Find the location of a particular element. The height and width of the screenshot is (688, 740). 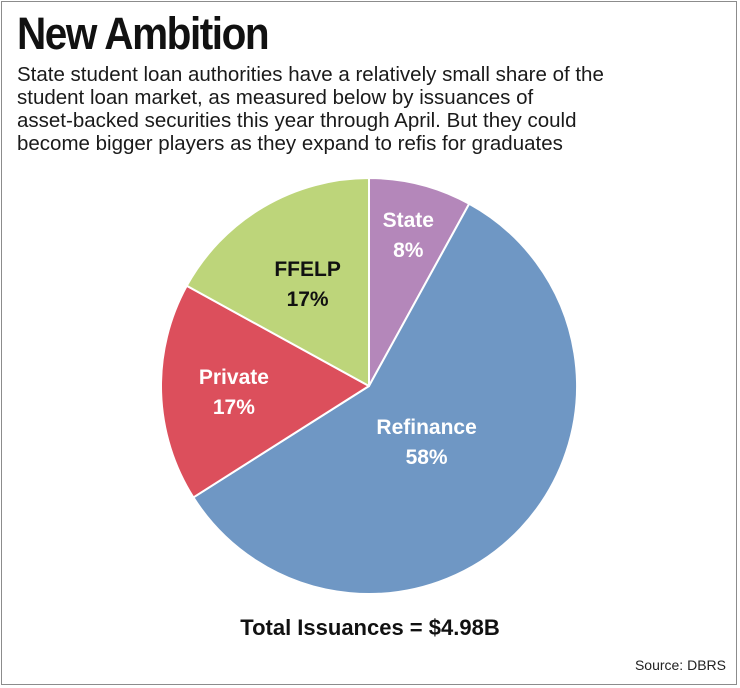

slice-value-private: 17% is located at coordinates (234, 407).